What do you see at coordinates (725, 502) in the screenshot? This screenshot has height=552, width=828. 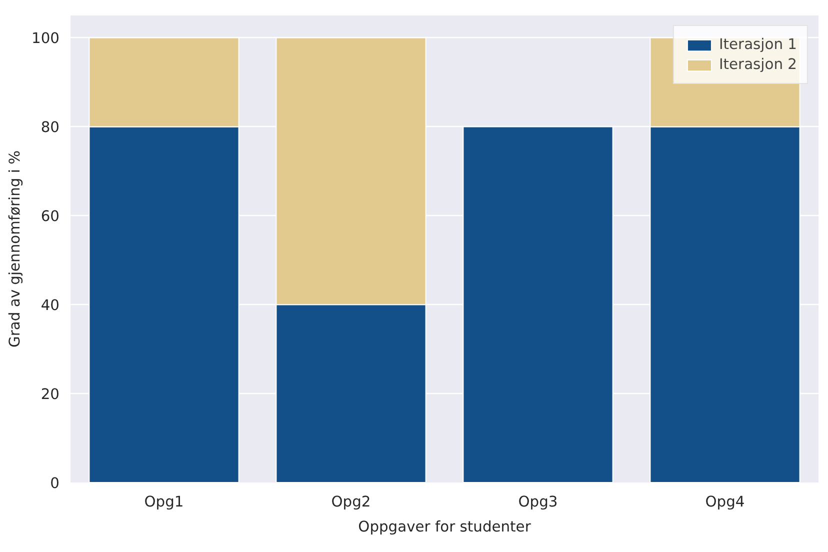 I see `x-tick-label: Opg4` at bounding box center [725, 502].